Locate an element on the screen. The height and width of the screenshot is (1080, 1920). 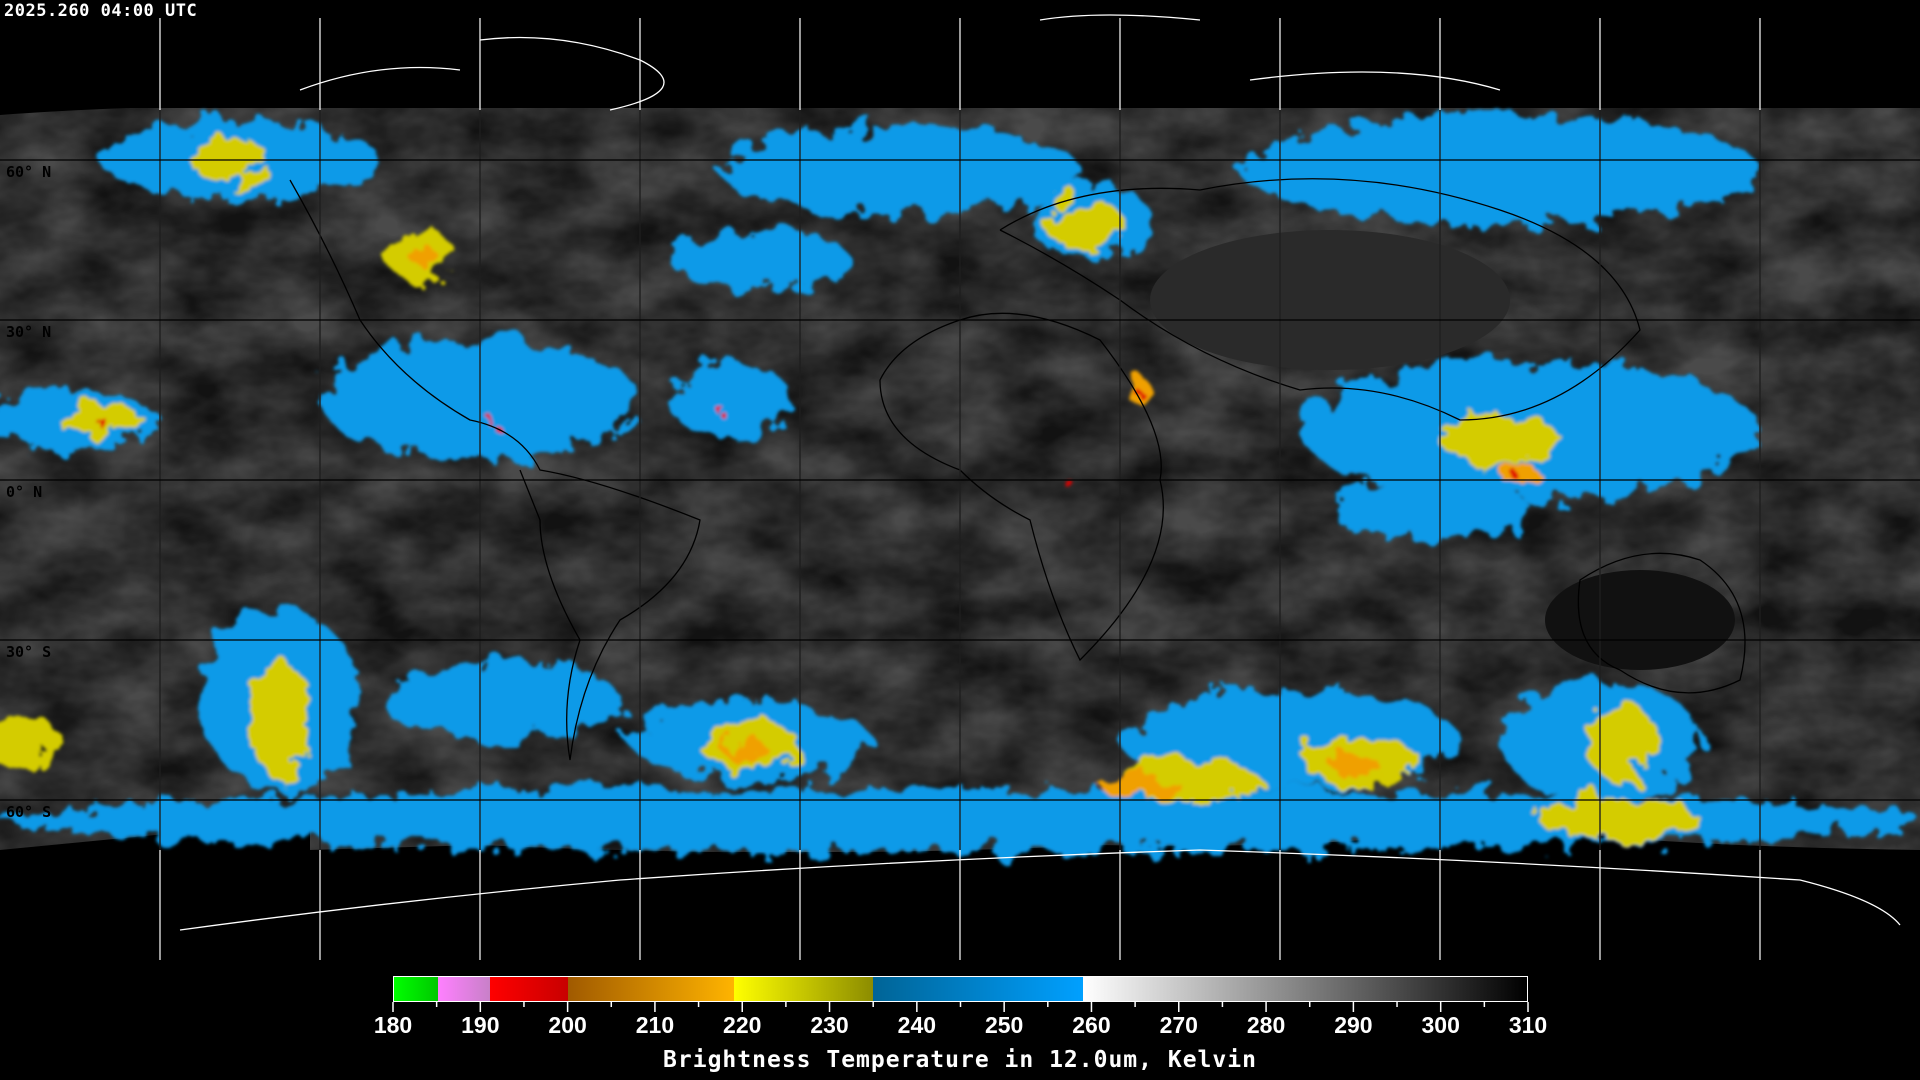
colorbar-tick-label: 280 is located at coordinates (1266, 1025).